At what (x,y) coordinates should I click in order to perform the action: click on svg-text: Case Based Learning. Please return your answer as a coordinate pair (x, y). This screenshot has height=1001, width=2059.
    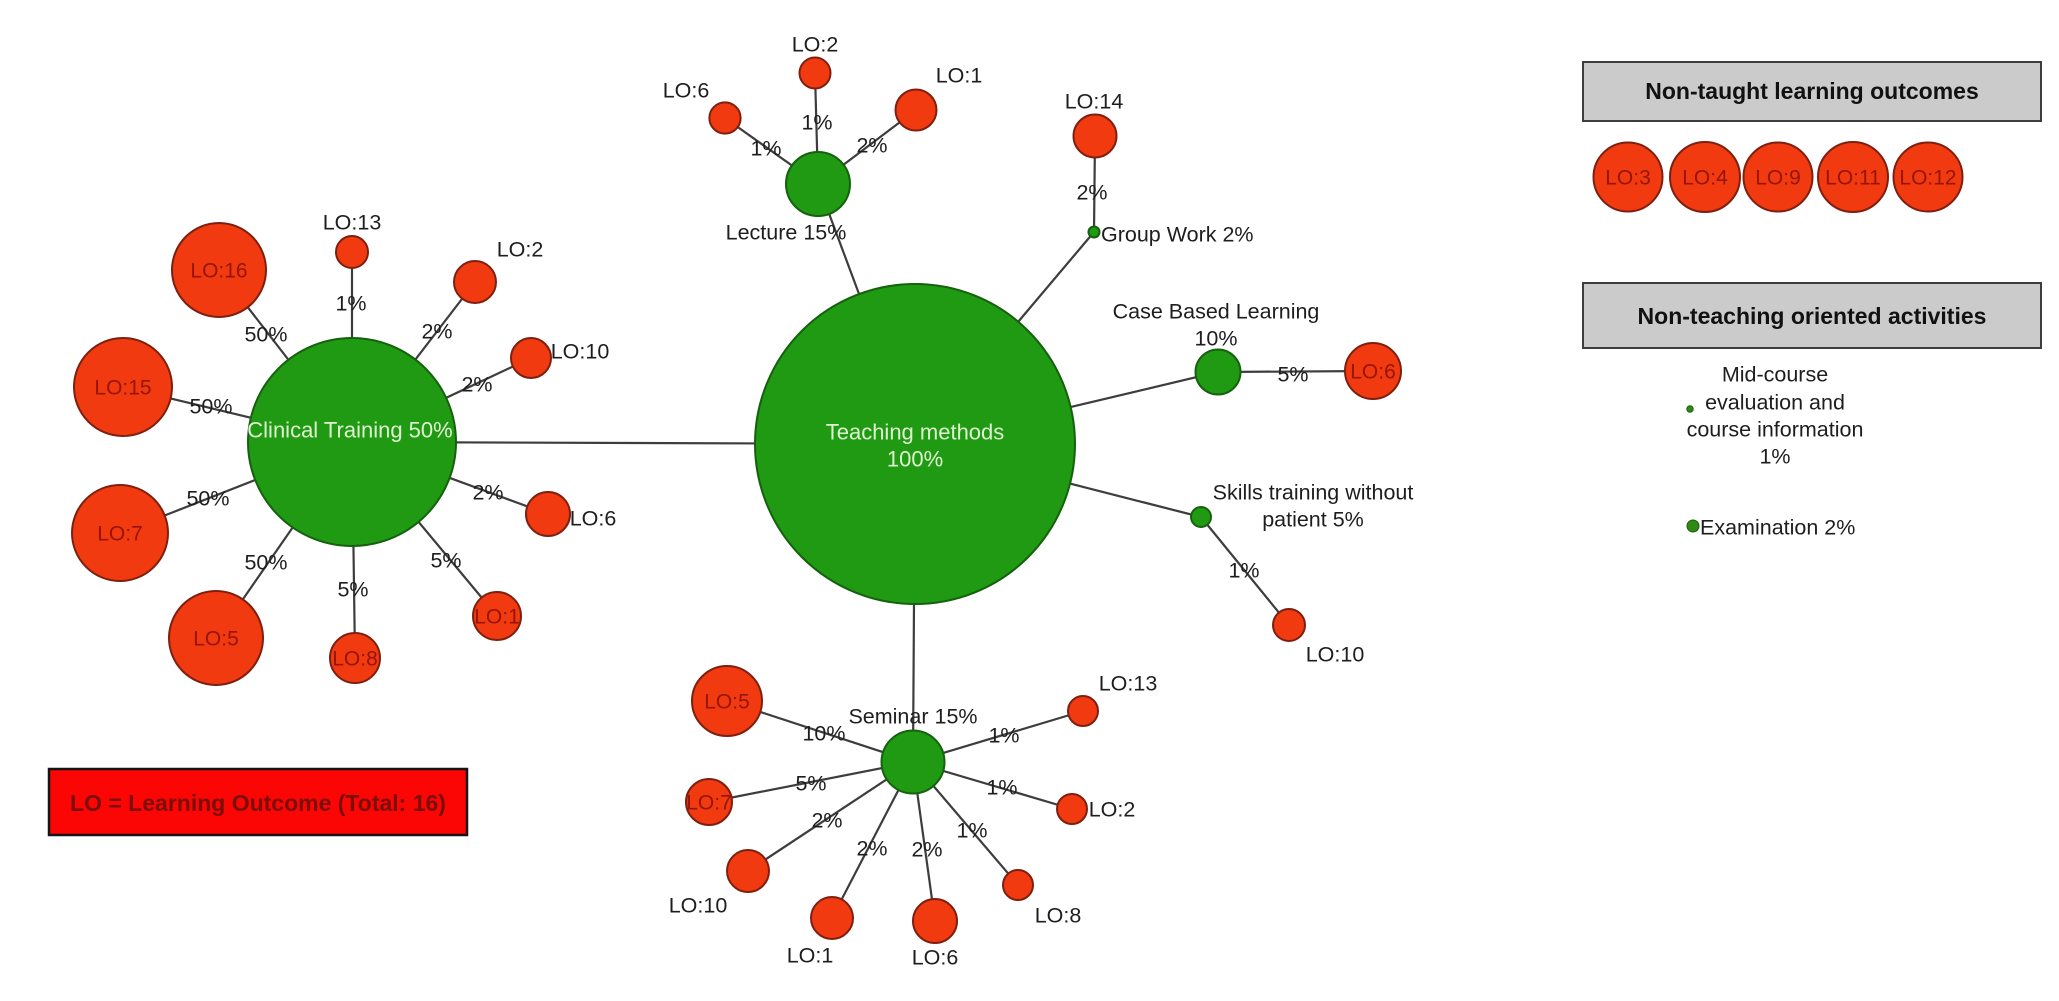
    Looking at the image, I should click on (1216, 312).